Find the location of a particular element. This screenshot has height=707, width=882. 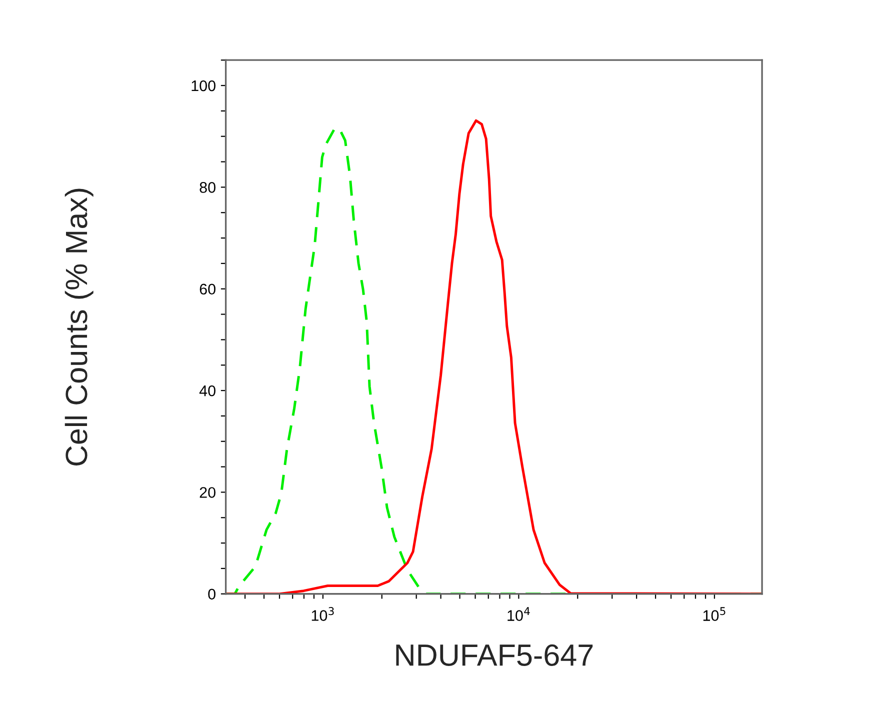

y-tick-label: 0 is located at coordinates (212, 594).